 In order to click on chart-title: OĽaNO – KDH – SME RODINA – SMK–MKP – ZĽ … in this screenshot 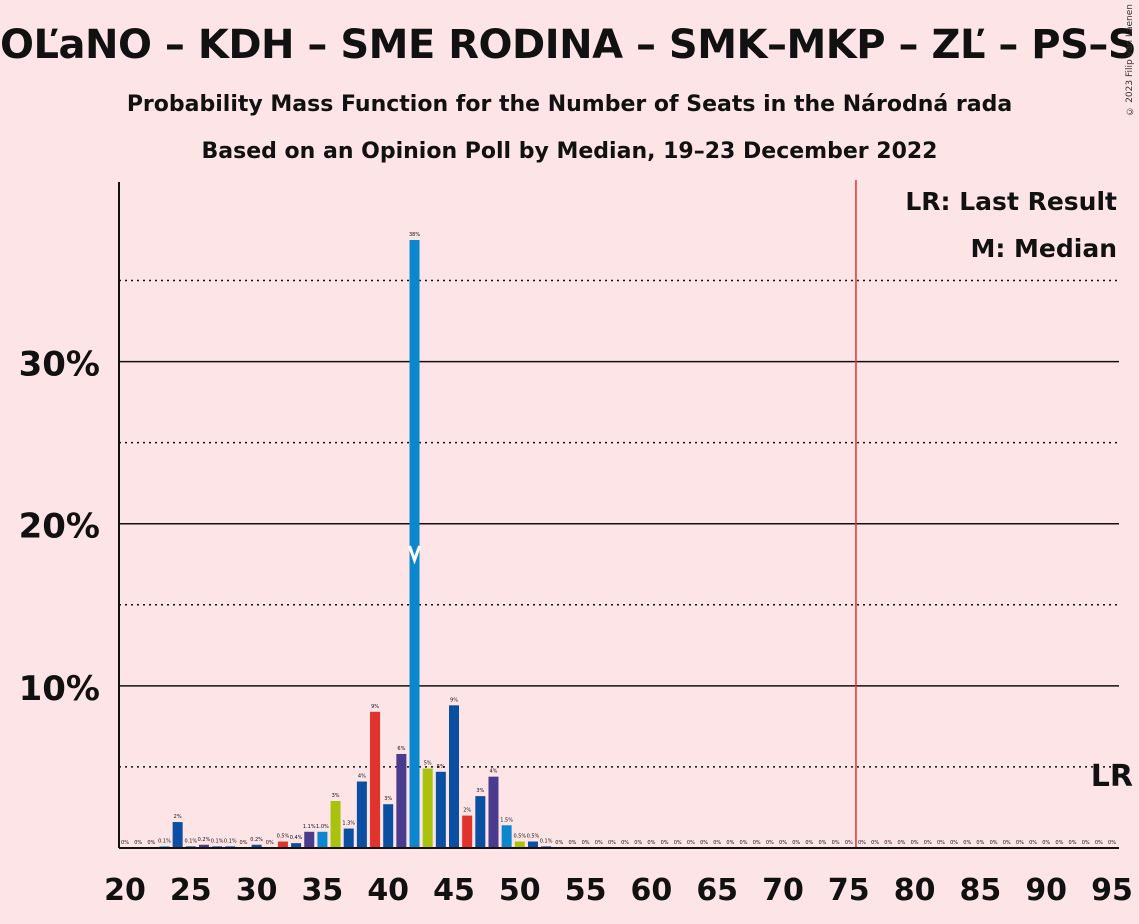, I will do `click(569, 45)`.